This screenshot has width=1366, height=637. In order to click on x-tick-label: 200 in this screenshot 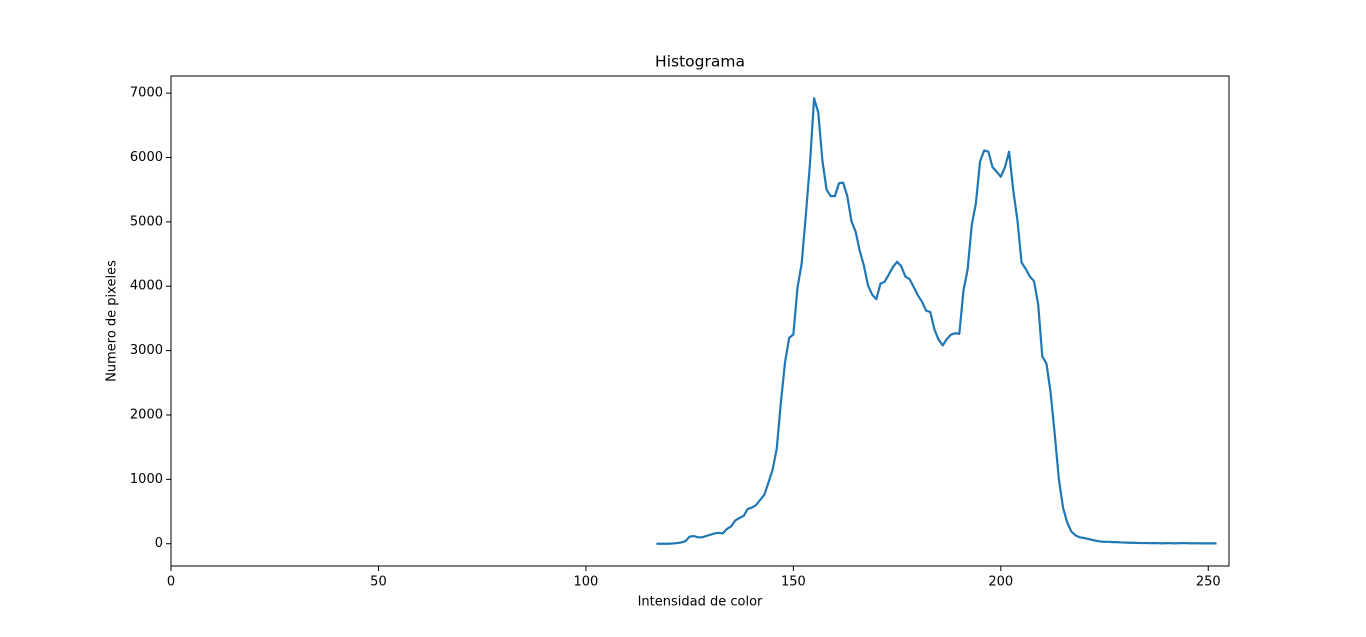, I will do `click(1000, 582)`.